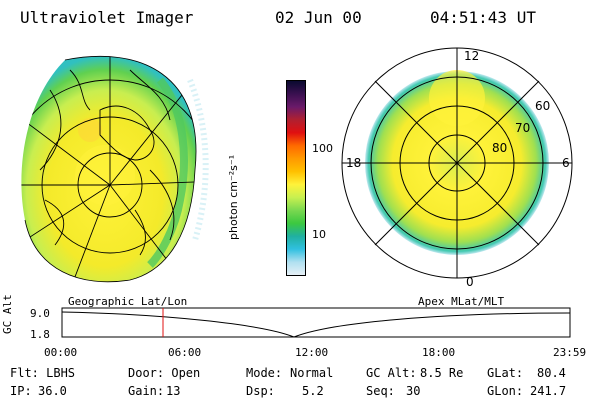 The height and width of the screenshot is (400, 600). What do you see at coordinates (353, 163) in the screenshot?
I see `mlt-label-18: 18` at bounding box center [353, 163].